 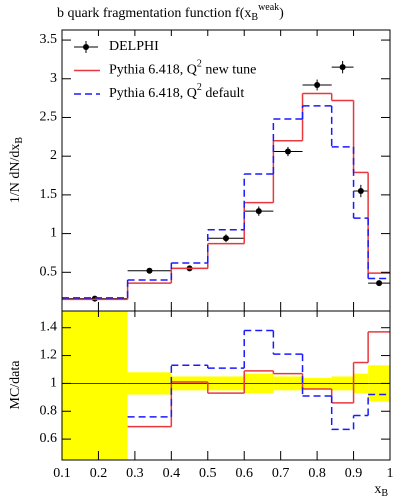 I want to click on y-tick-label: 2.5, so click(x=49, y=117).